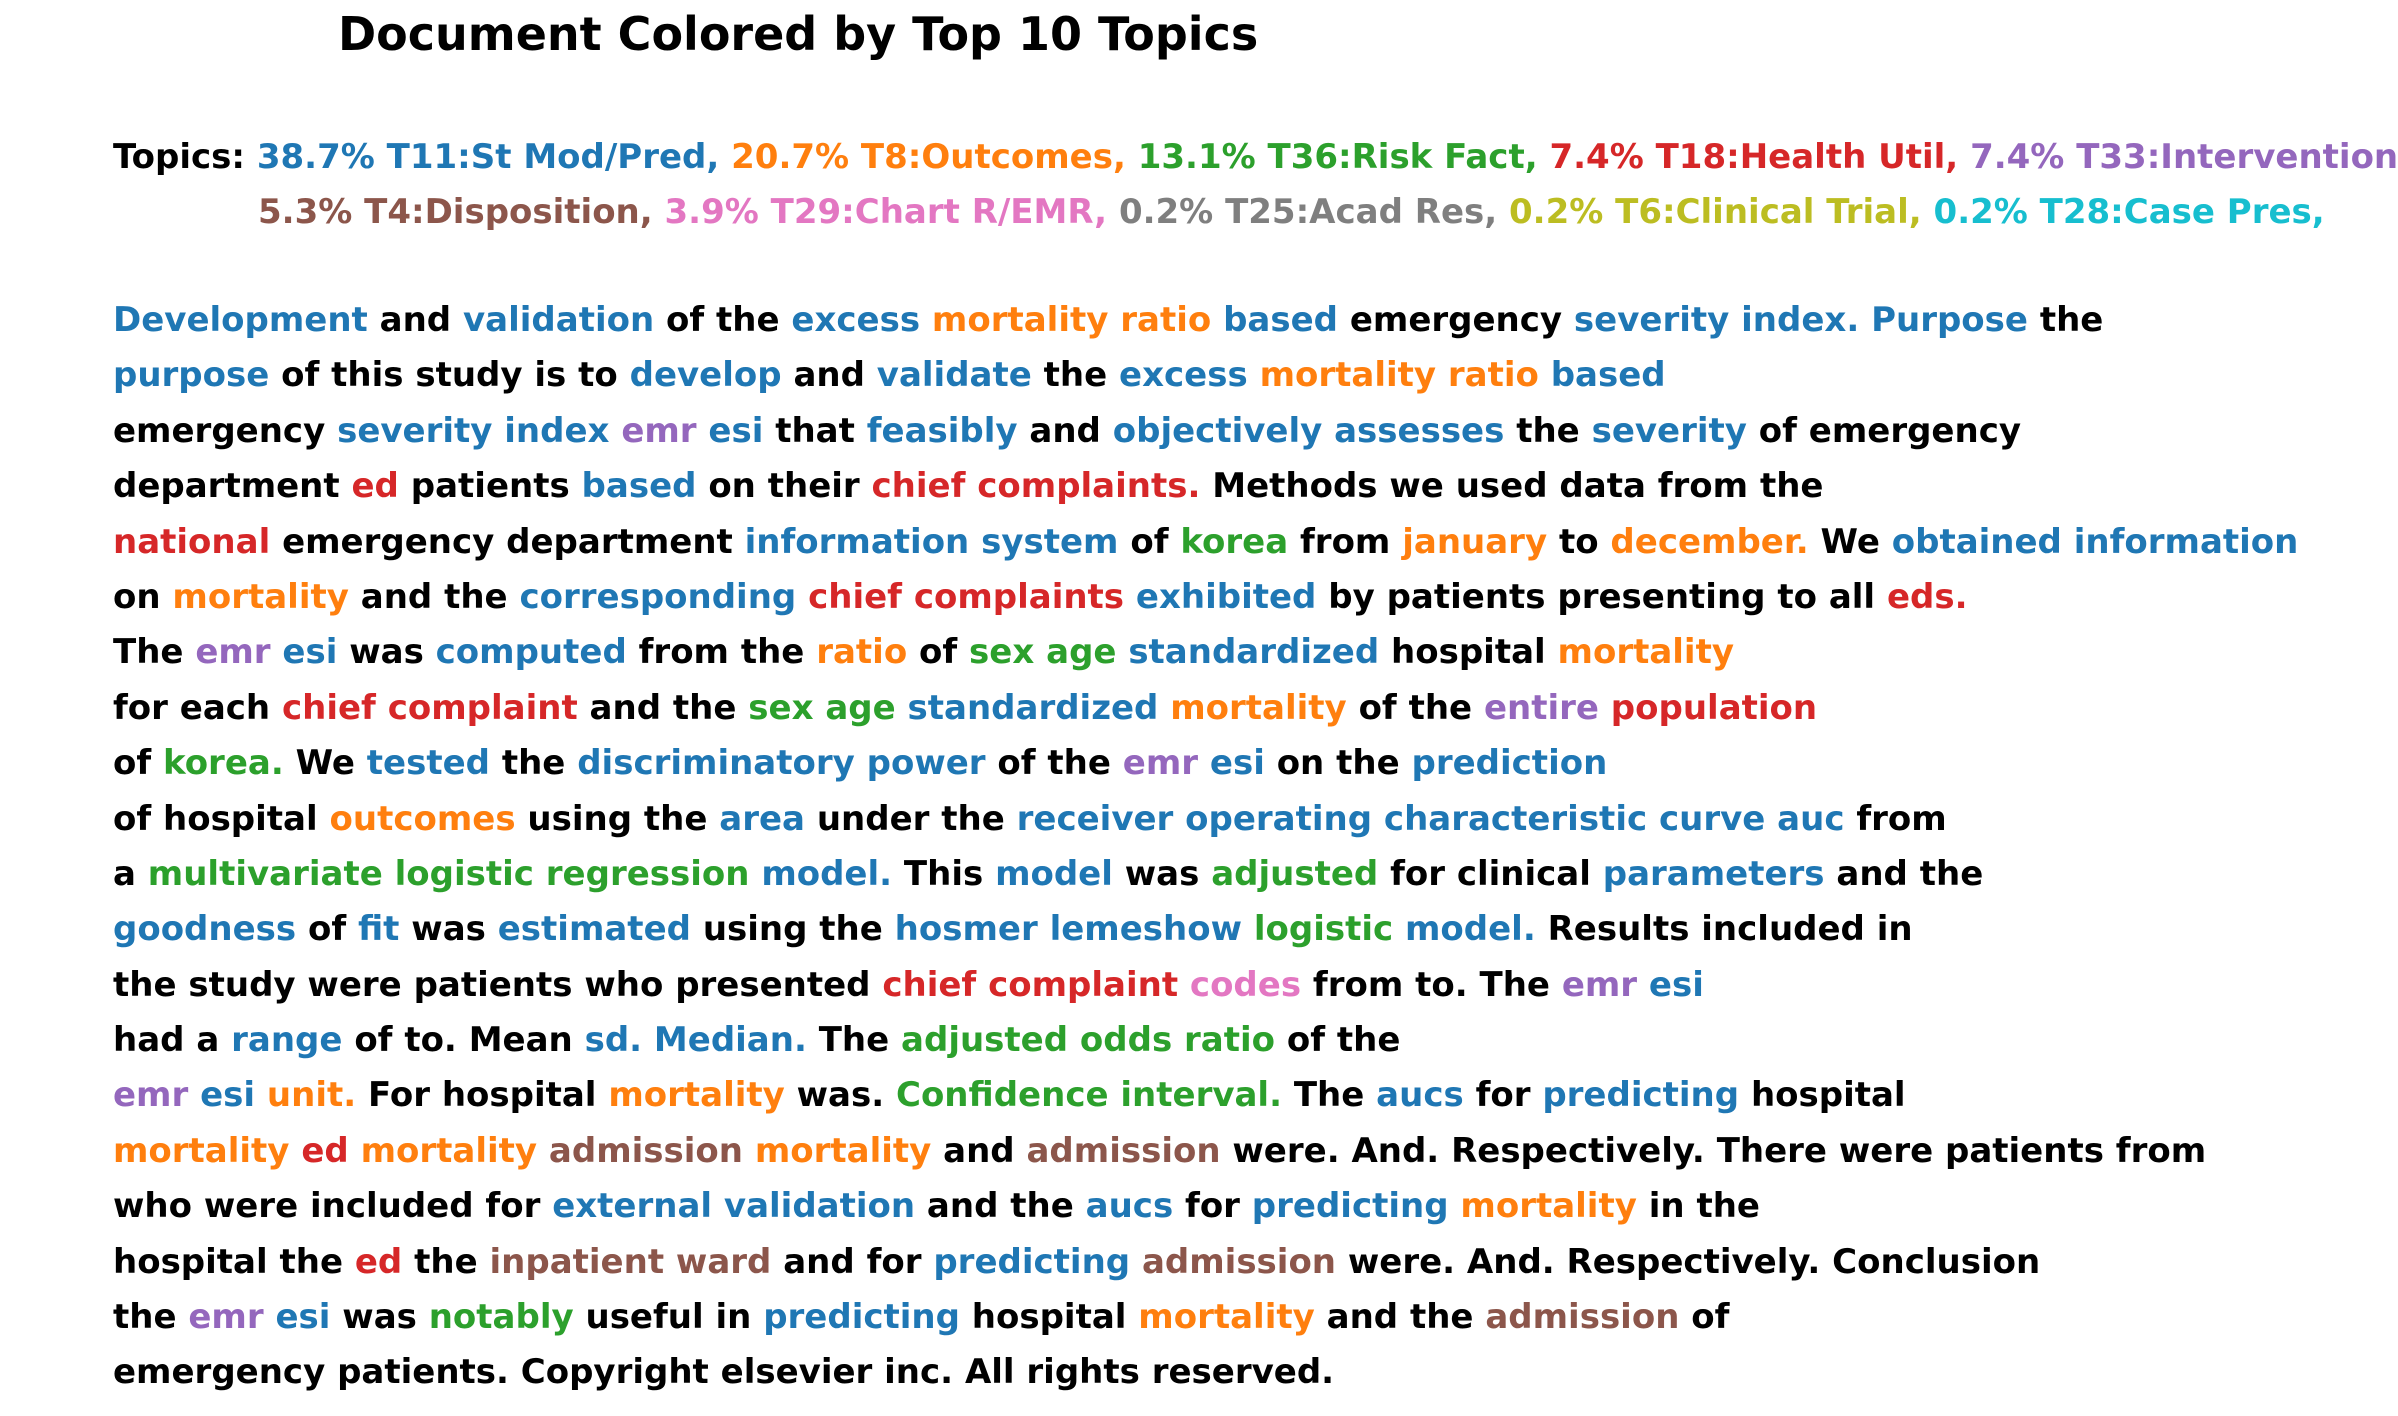  I want to click on topic-word: admission, so click(1239, 1261).